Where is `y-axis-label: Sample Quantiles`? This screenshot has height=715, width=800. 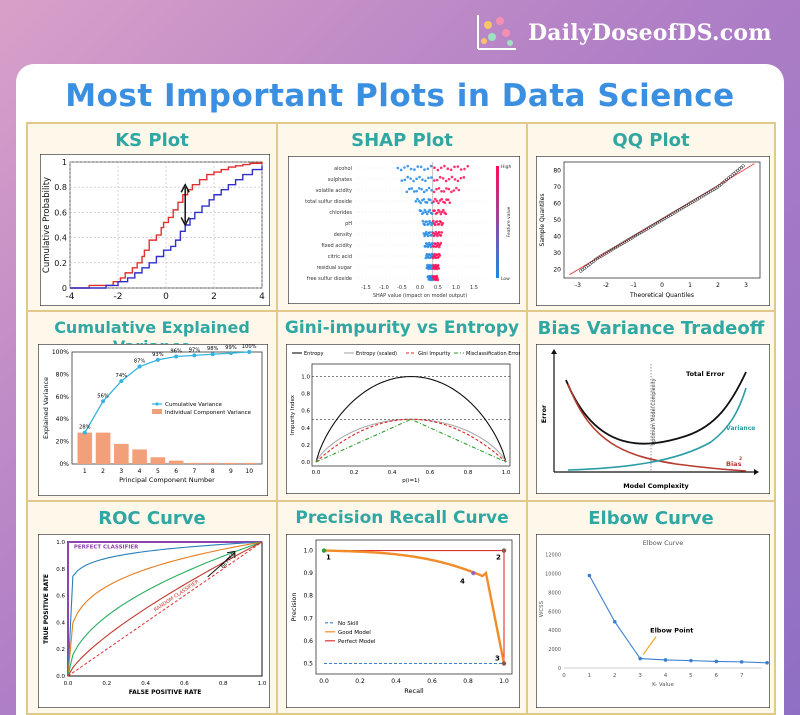 y-axis-label: Sample Quantiles is located at coordinates (542, 220).